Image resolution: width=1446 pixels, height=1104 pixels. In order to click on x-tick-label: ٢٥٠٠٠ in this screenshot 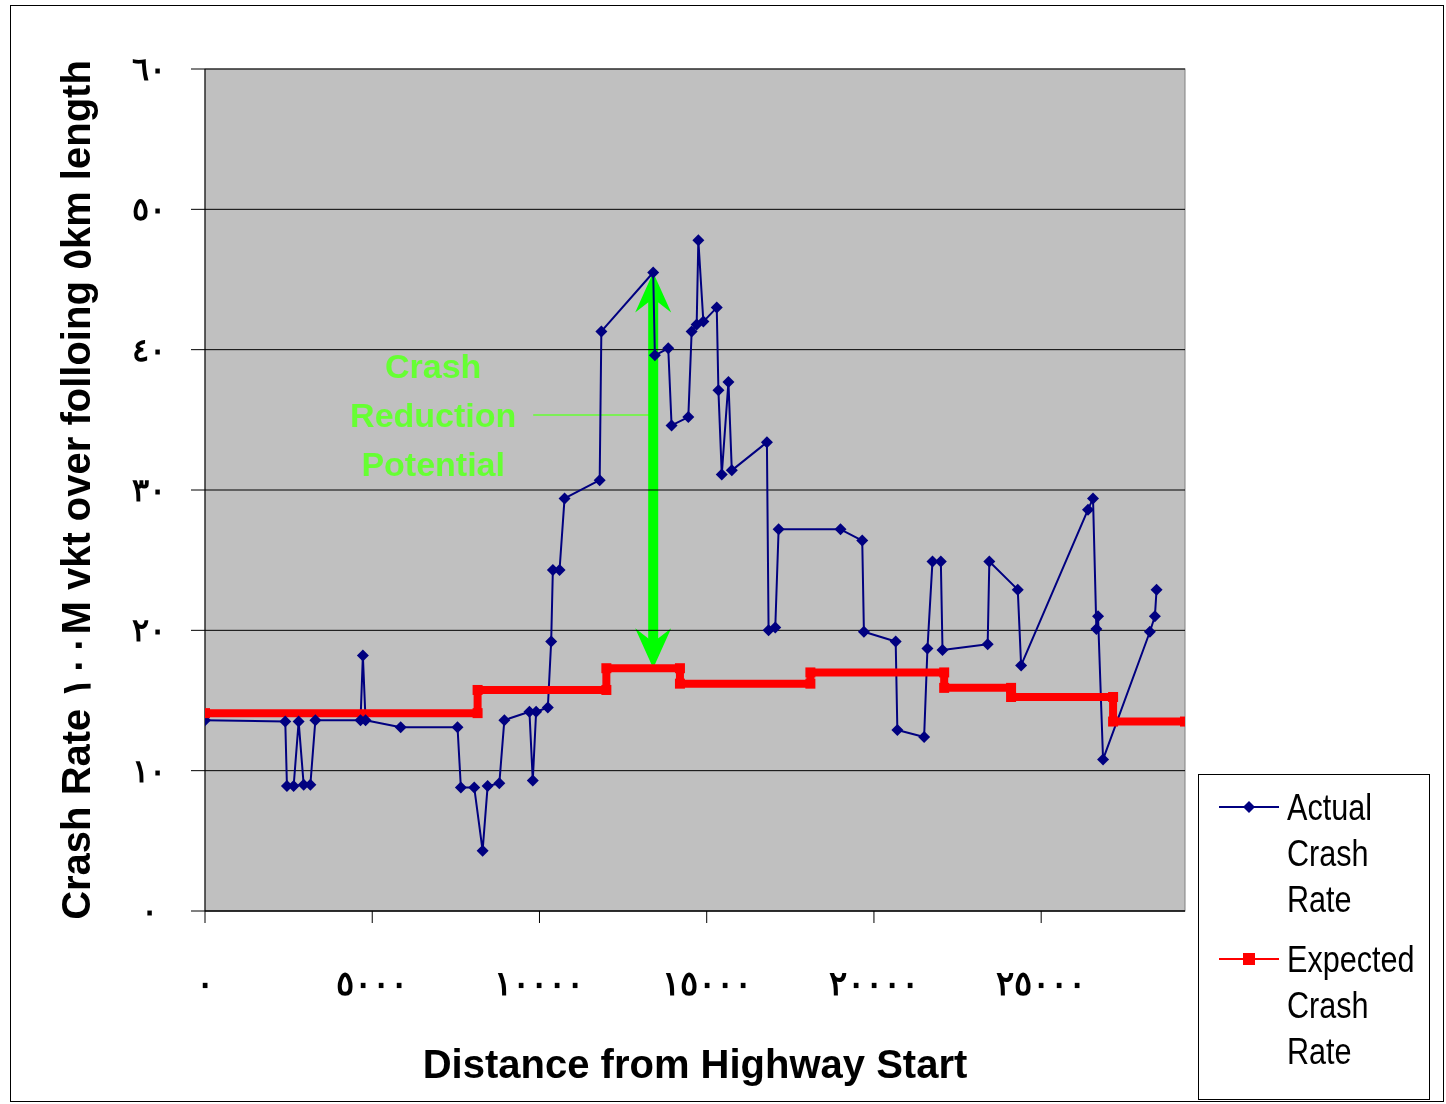, I will do `click(1041, 983)`.